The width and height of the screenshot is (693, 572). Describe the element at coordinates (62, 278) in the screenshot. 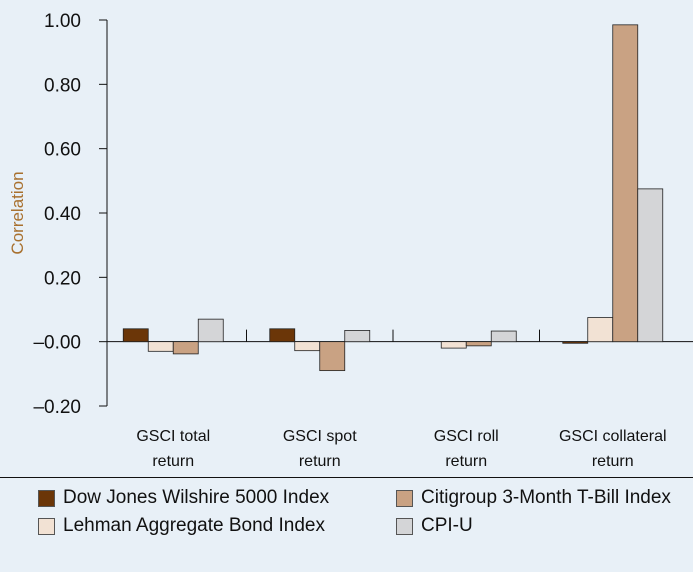

I see `y-tick-label: 0.20` at that location.